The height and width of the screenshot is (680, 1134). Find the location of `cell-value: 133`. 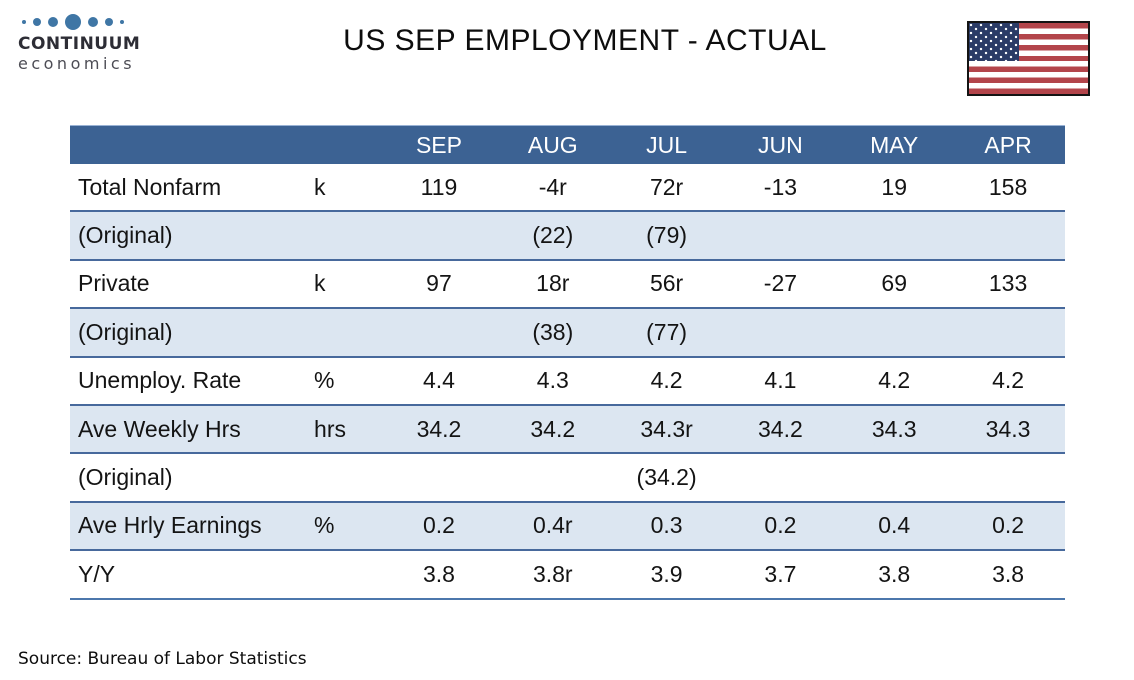

cell-value: 133 is located at coordinates (1008, 283).